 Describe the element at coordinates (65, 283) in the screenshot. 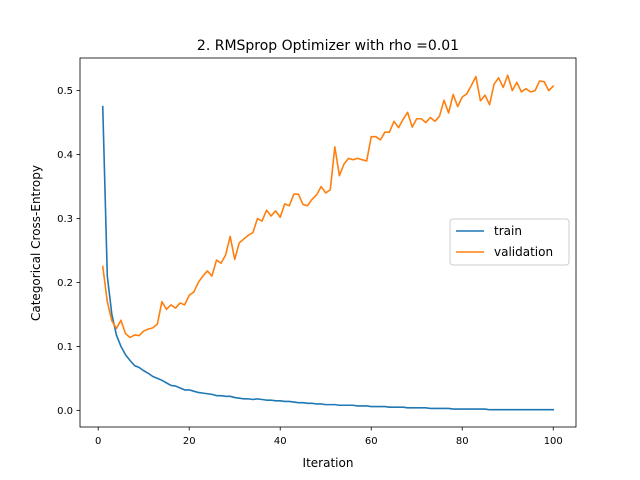

I see `y-tick-label: 0.2` at that location.